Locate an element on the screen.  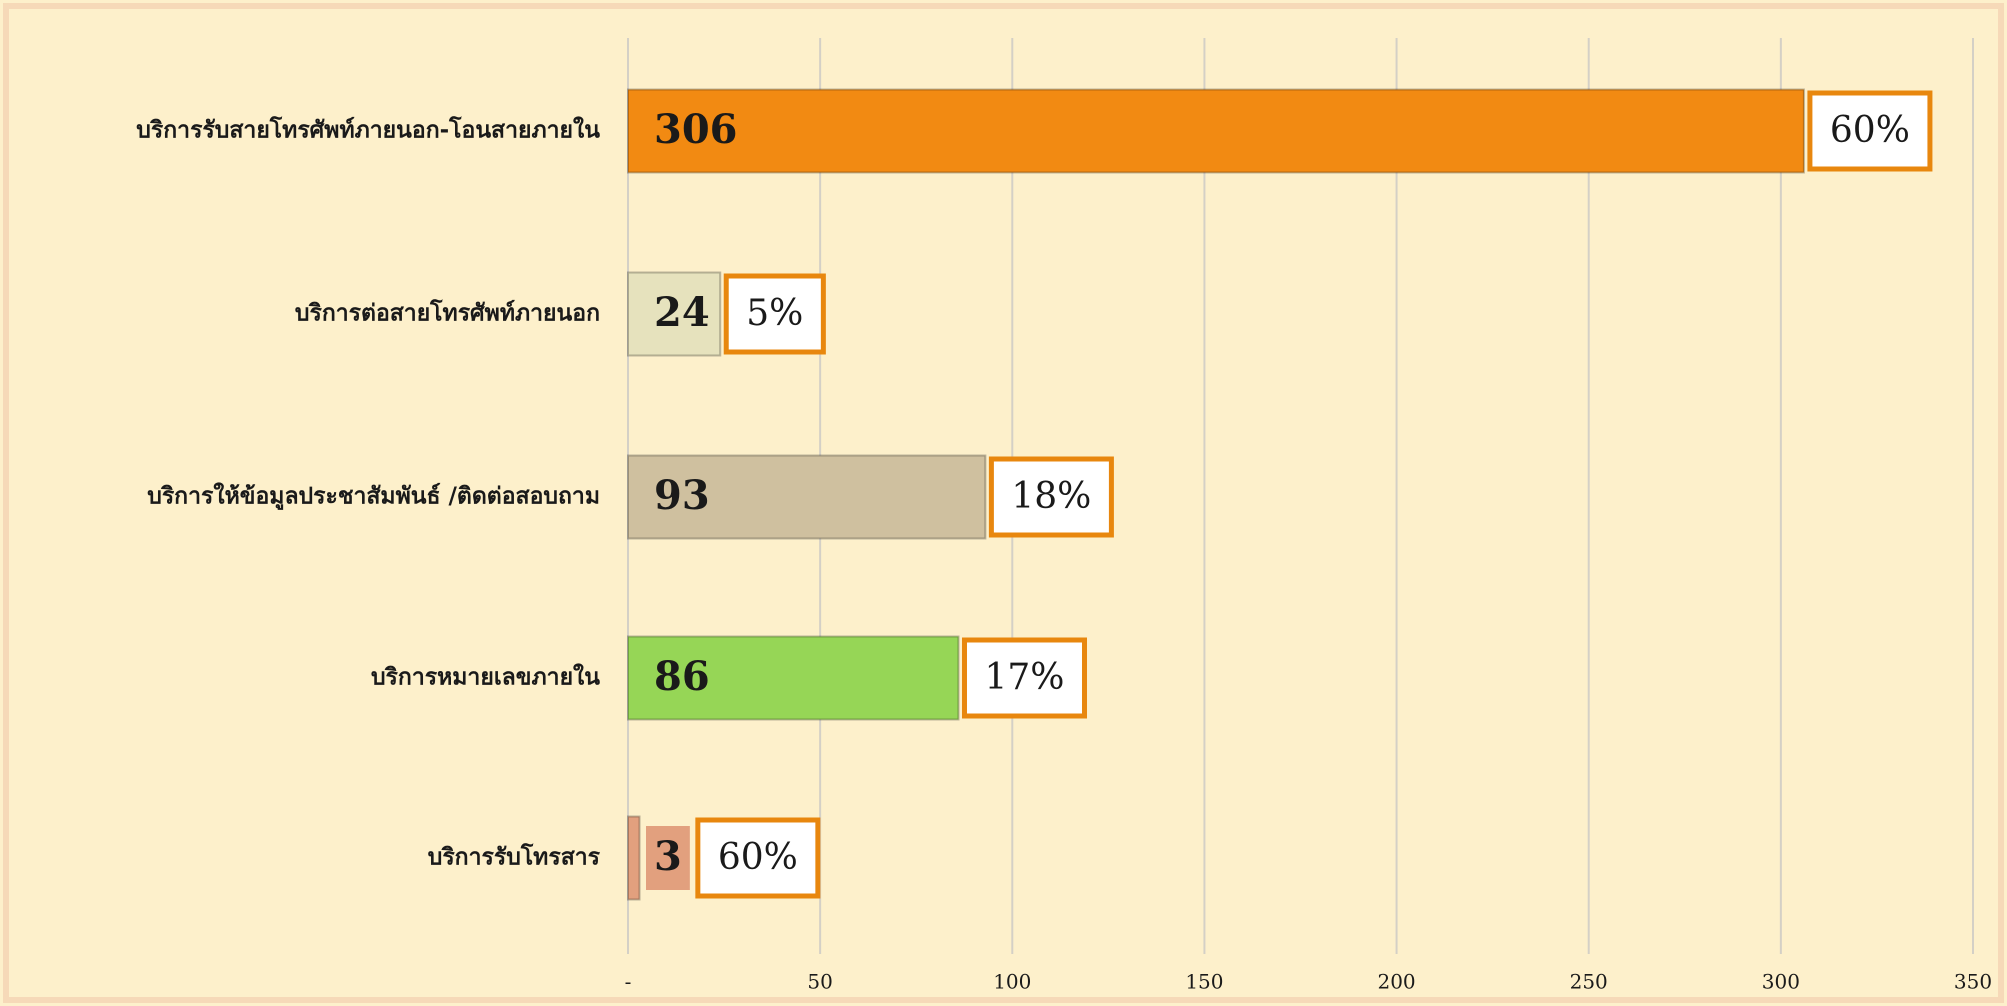
value-label: 306 is located at coordinates (696, 129).